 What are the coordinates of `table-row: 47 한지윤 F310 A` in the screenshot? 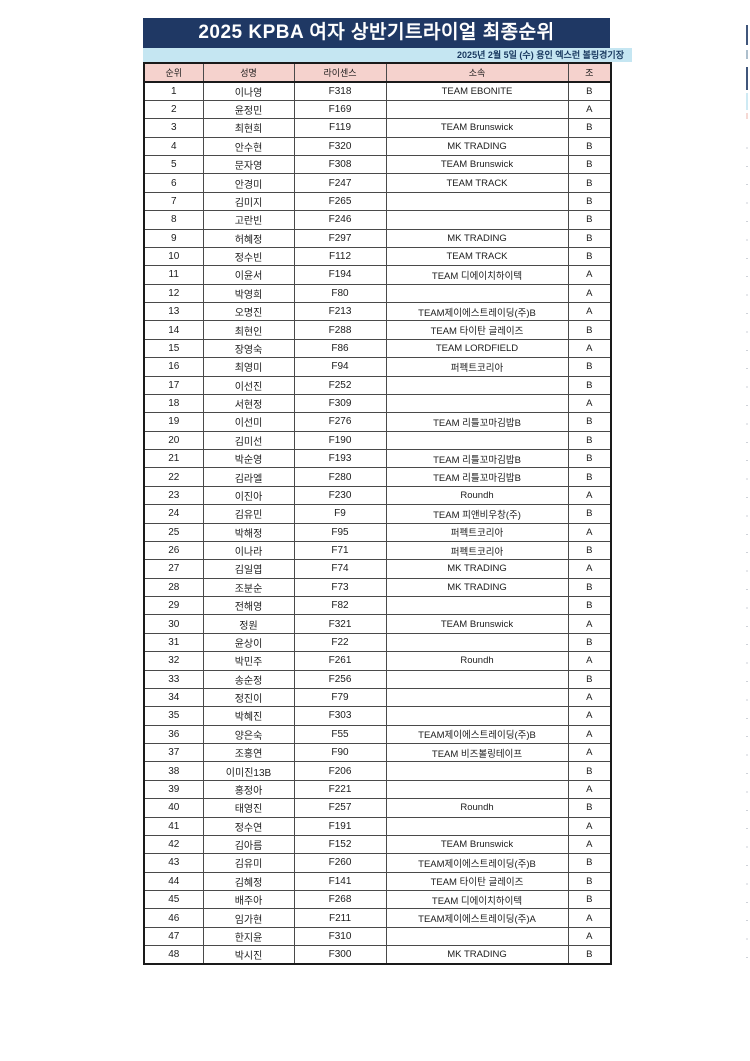 It's located at (377, 936).